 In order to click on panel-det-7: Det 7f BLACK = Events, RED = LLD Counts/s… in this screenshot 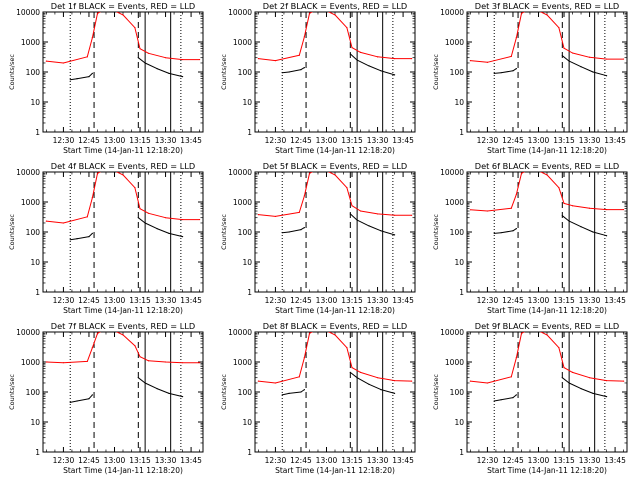, I will do `click(106, 398)`.